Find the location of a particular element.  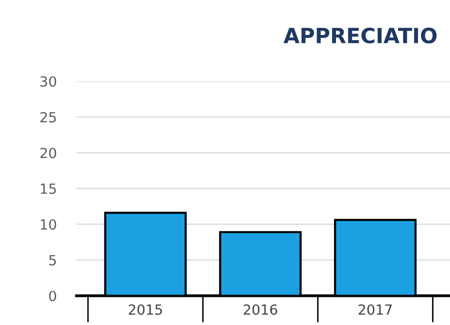

y-tick-label: 0 is located at coordinates (52, 296).